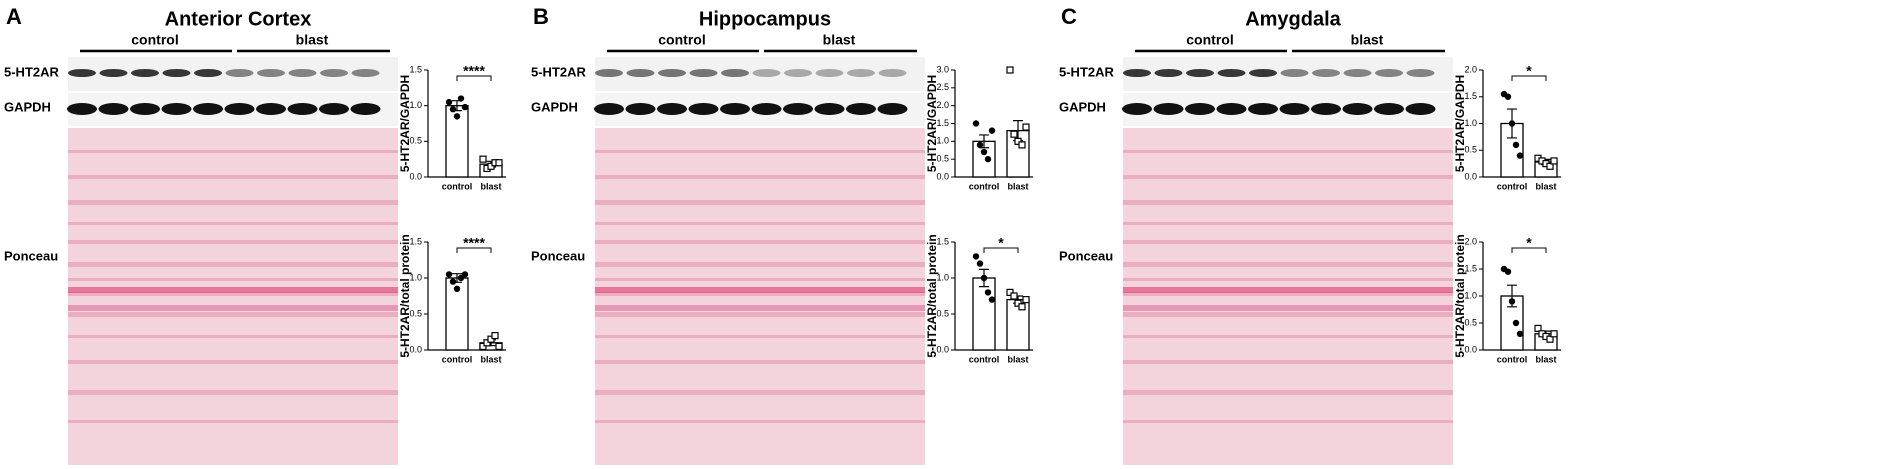  Describe the element at coordinates (942, 69) in the screenshot. I see `y-tick-label: 3.0` at that location.